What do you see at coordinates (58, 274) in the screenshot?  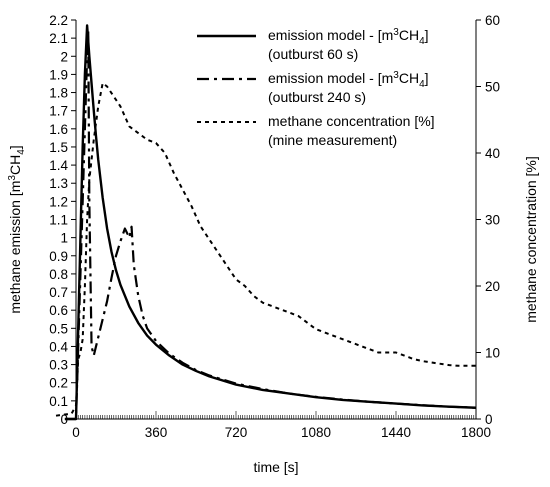 I see `y-left-tick-label: 0.8` at bounding box center [58, 274].